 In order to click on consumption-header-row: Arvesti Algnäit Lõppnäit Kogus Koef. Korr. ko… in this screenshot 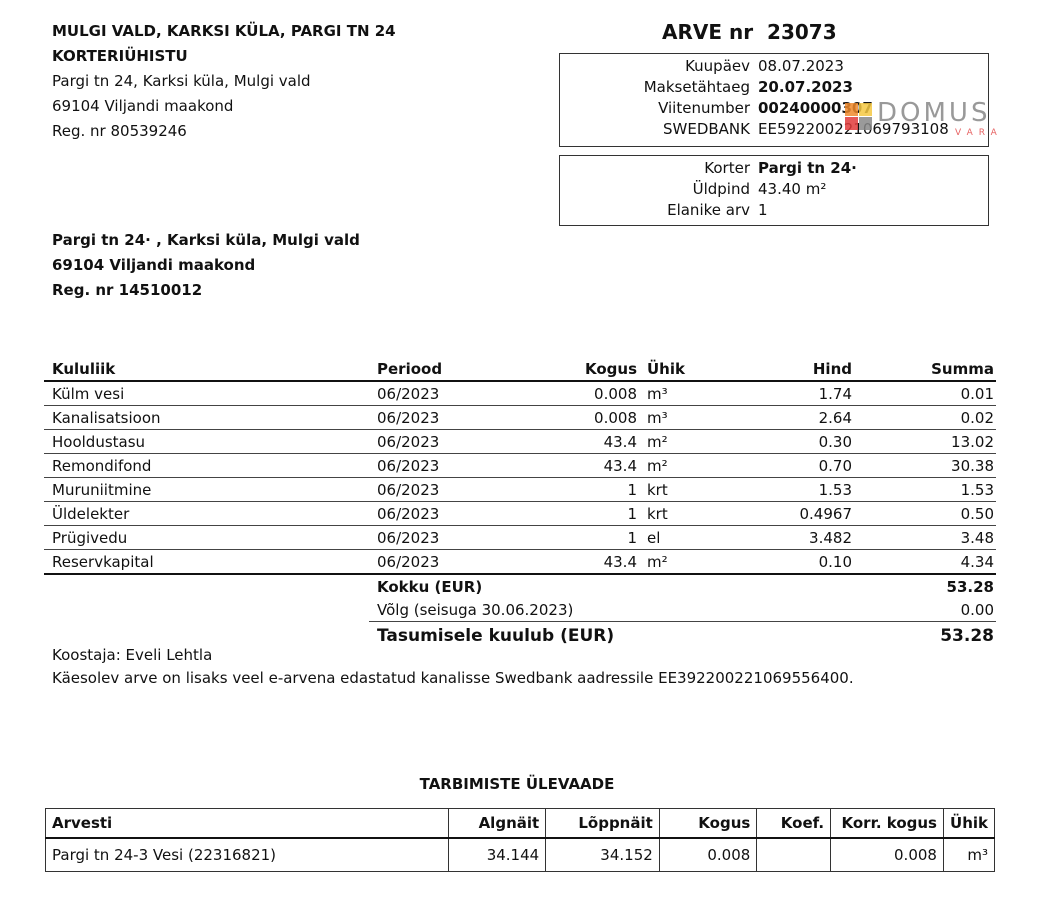, I will do `click(520, 823)`.